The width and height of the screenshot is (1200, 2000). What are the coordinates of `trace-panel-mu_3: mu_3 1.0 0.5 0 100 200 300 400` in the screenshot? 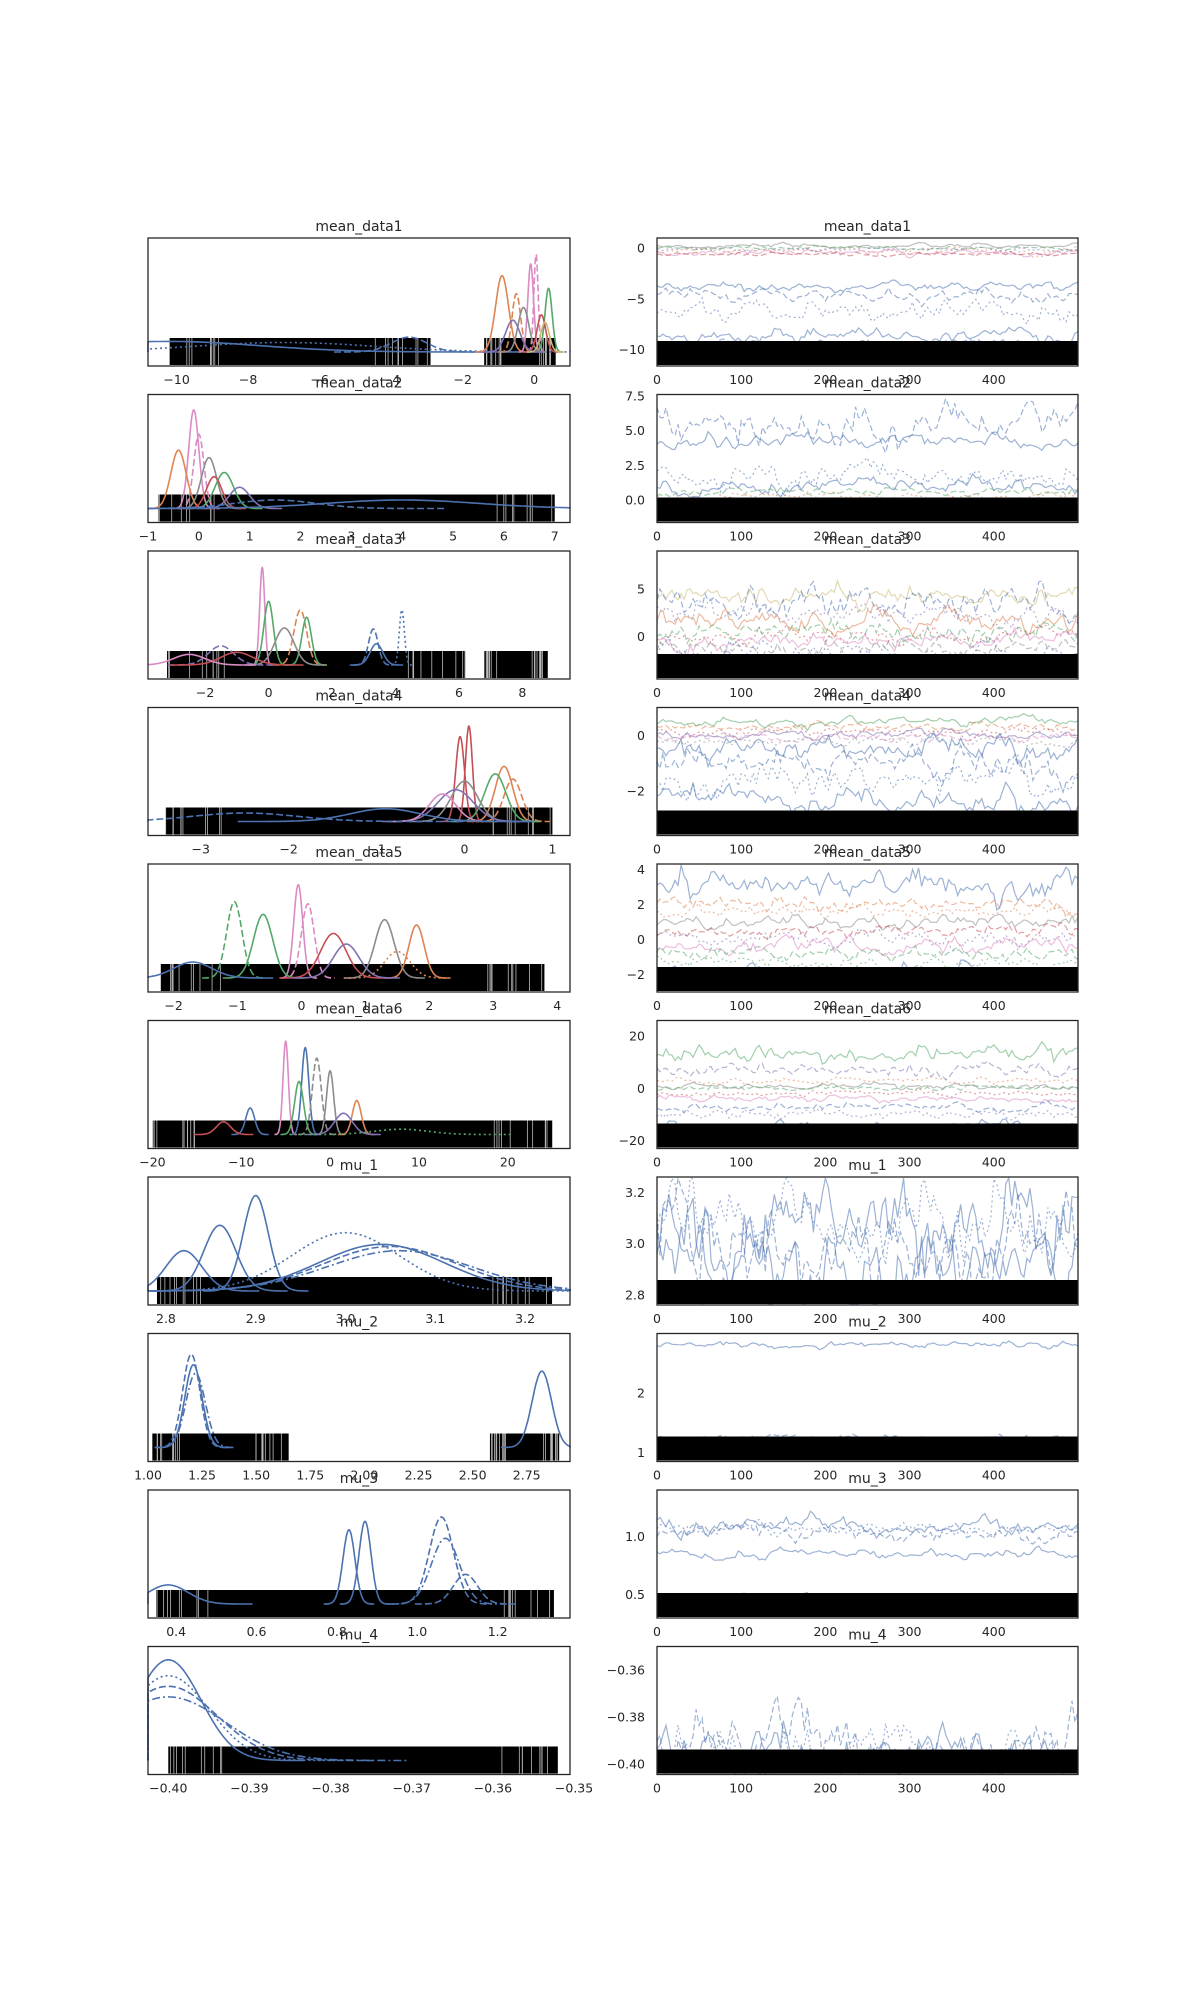 It's located at (852, 1555).